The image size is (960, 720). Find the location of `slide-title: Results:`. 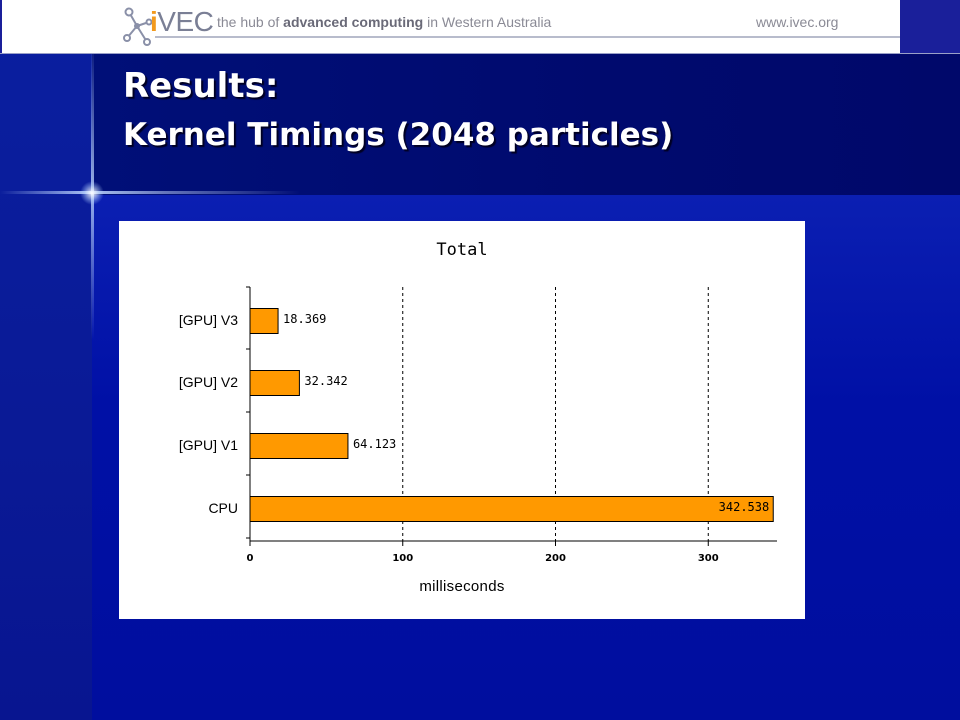

slide-title: Results: is located at coordinates (201, 86).